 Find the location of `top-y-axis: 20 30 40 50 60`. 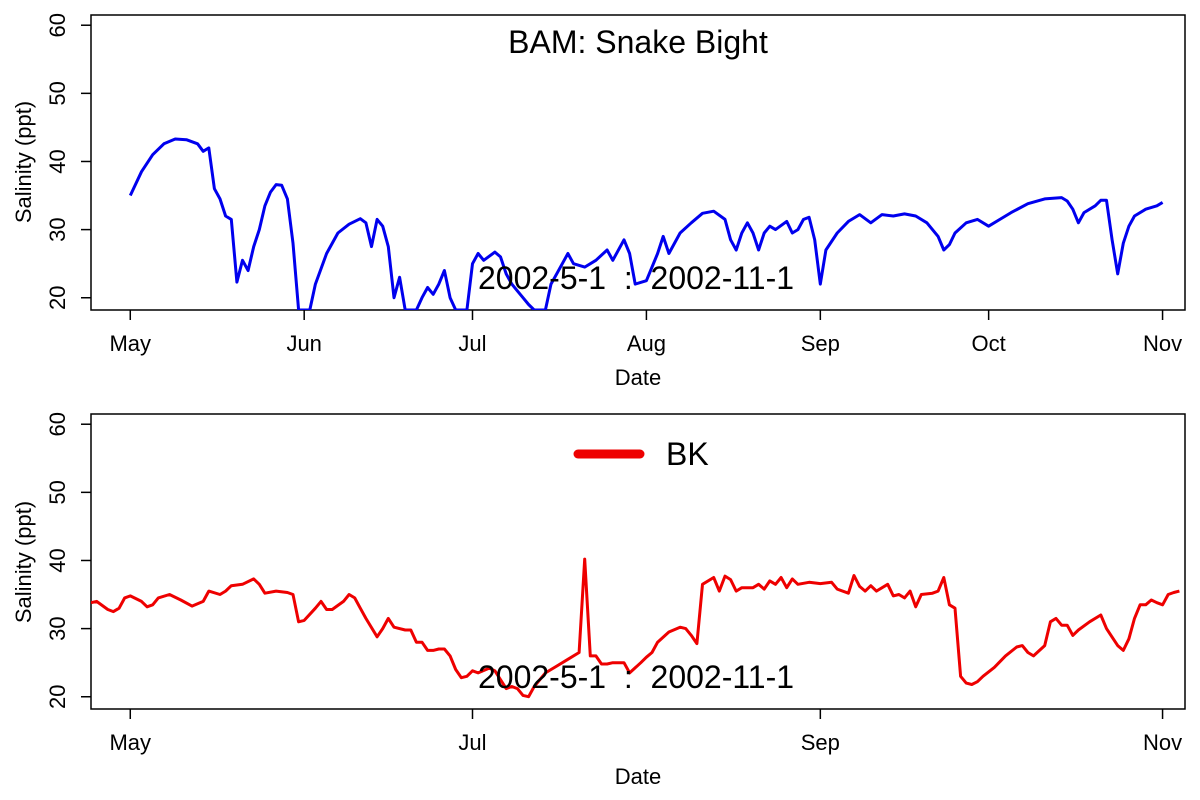

top-y-axis: 20 30 40 50 60 is located at coordinates (68, 161).